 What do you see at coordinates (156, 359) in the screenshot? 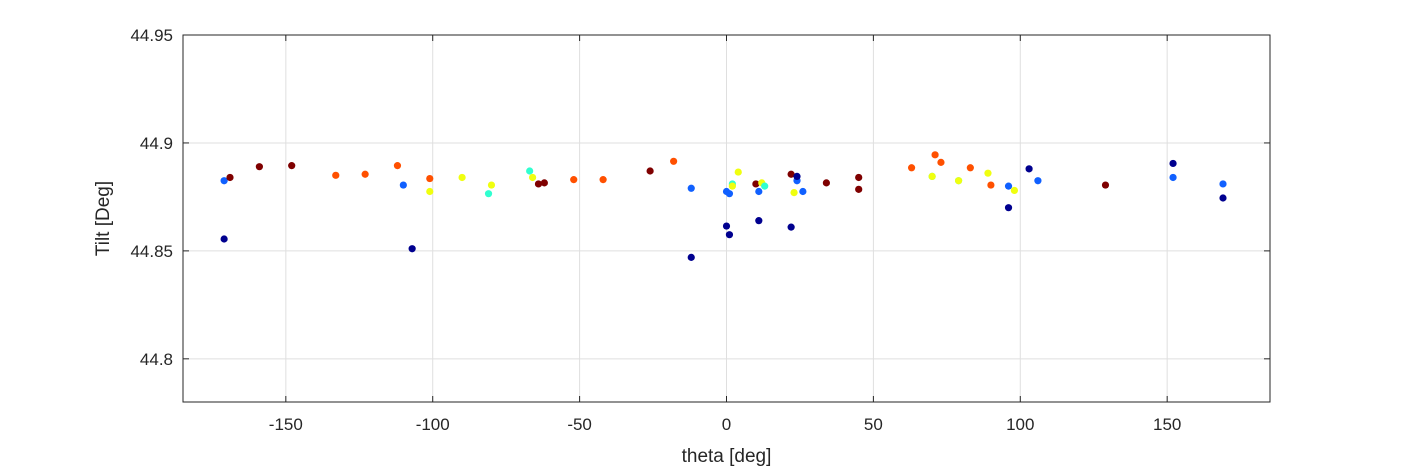
I see `y-tick-label: 44.8` at bounding box center [156, 359].